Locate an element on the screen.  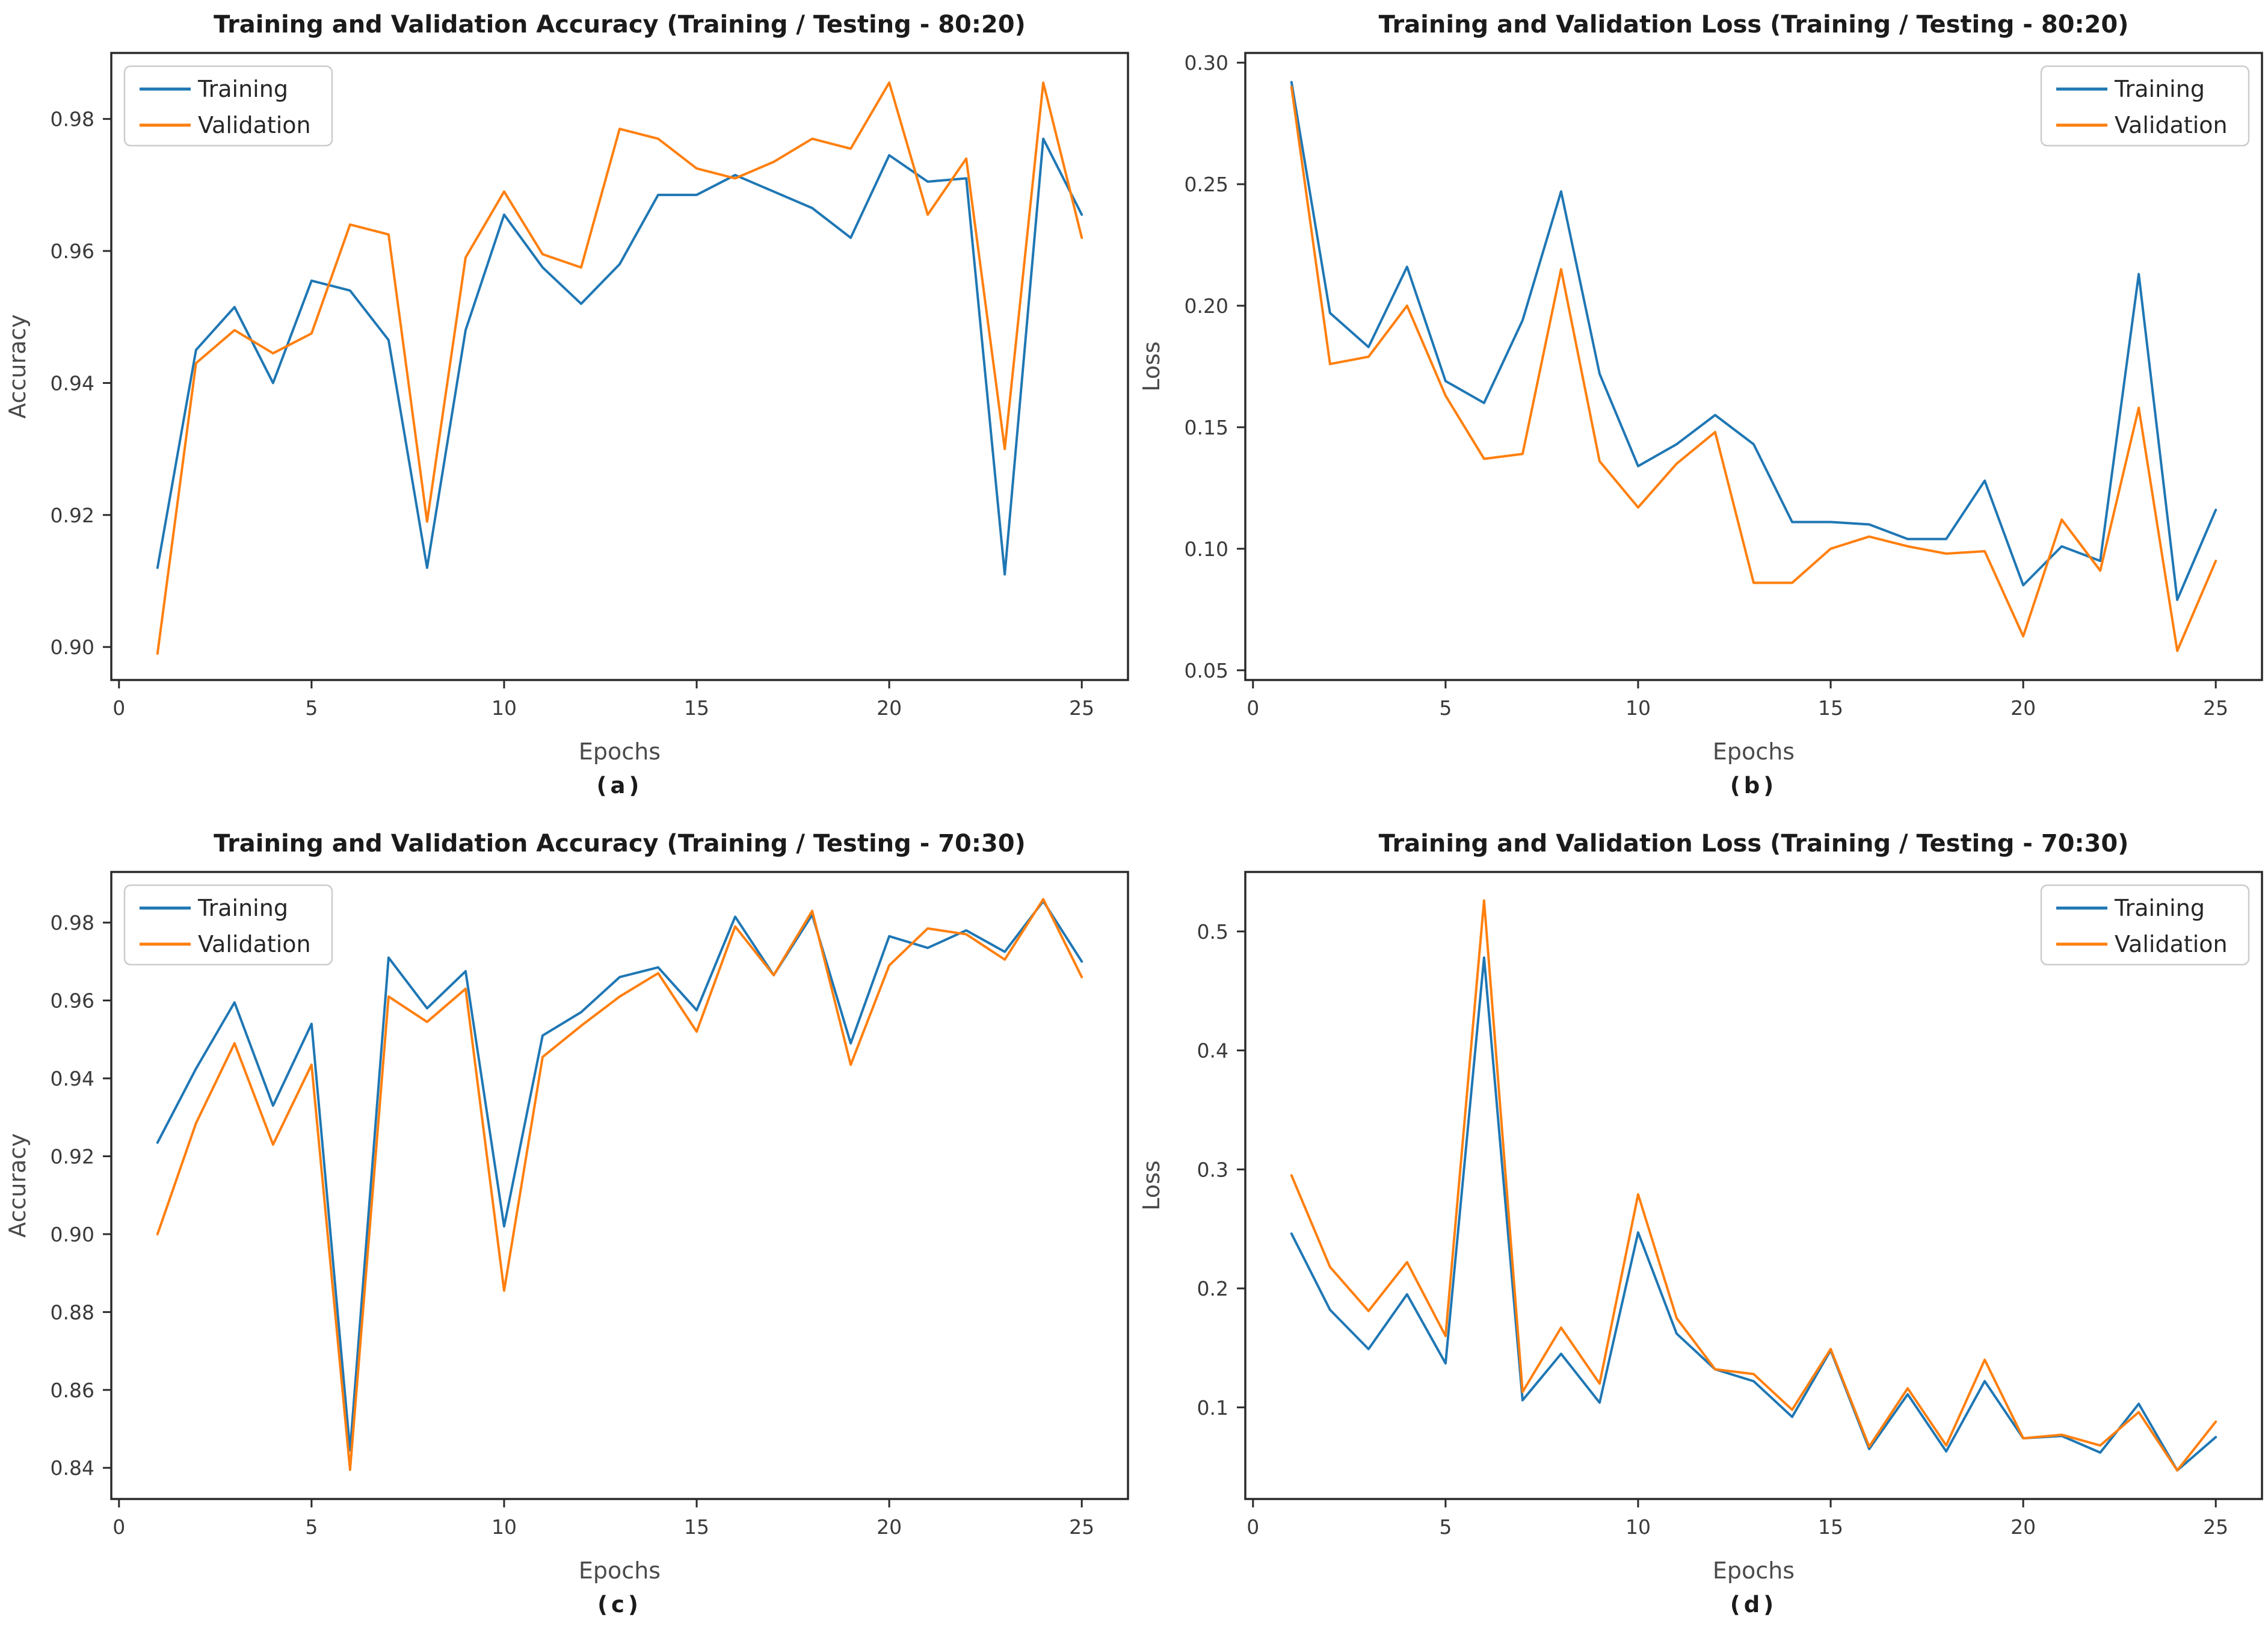
y-tick-label: 0.88 is located at coordinates (72, 1312).